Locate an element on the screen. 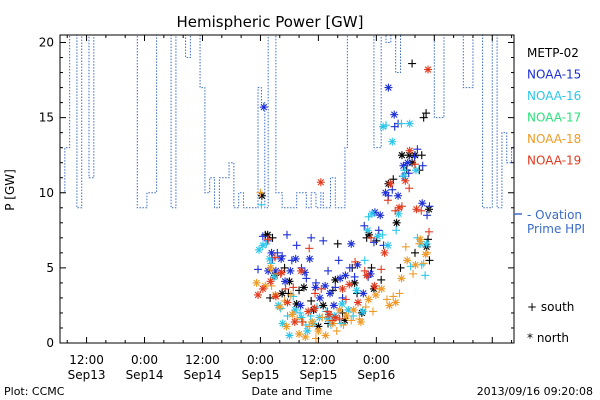 The height and width of the screenshot is (400, 600). marker-legend-item: + south is located at coordinates (550, 307).